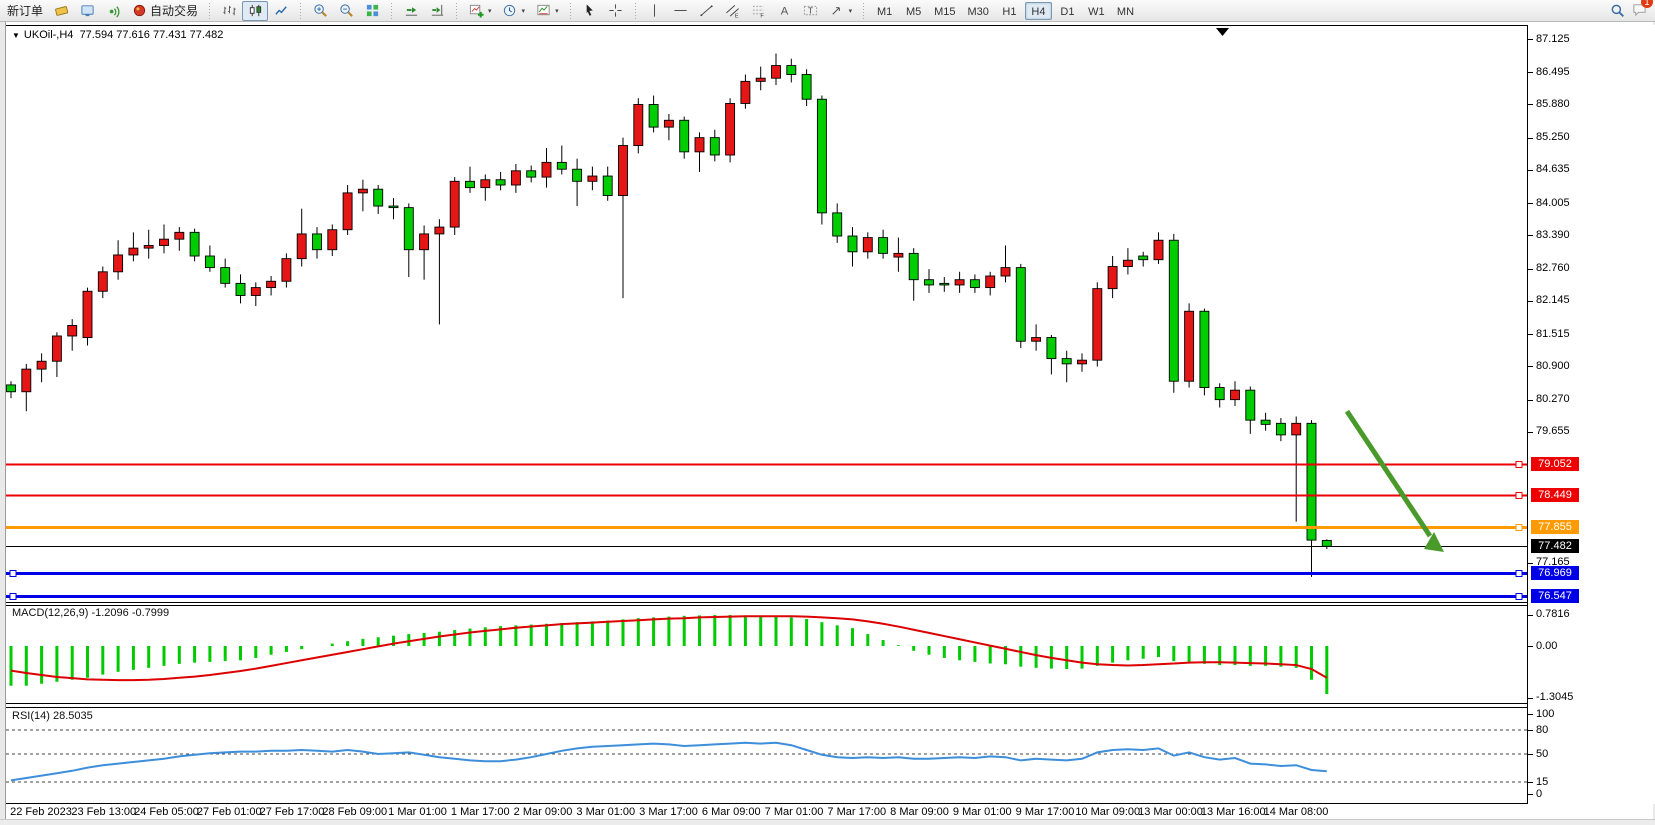  What do you see at coordinates (1096, 11) in the screenshot?
I see `timeframe-button-w1: W1` at bounding box center [1096, 11].